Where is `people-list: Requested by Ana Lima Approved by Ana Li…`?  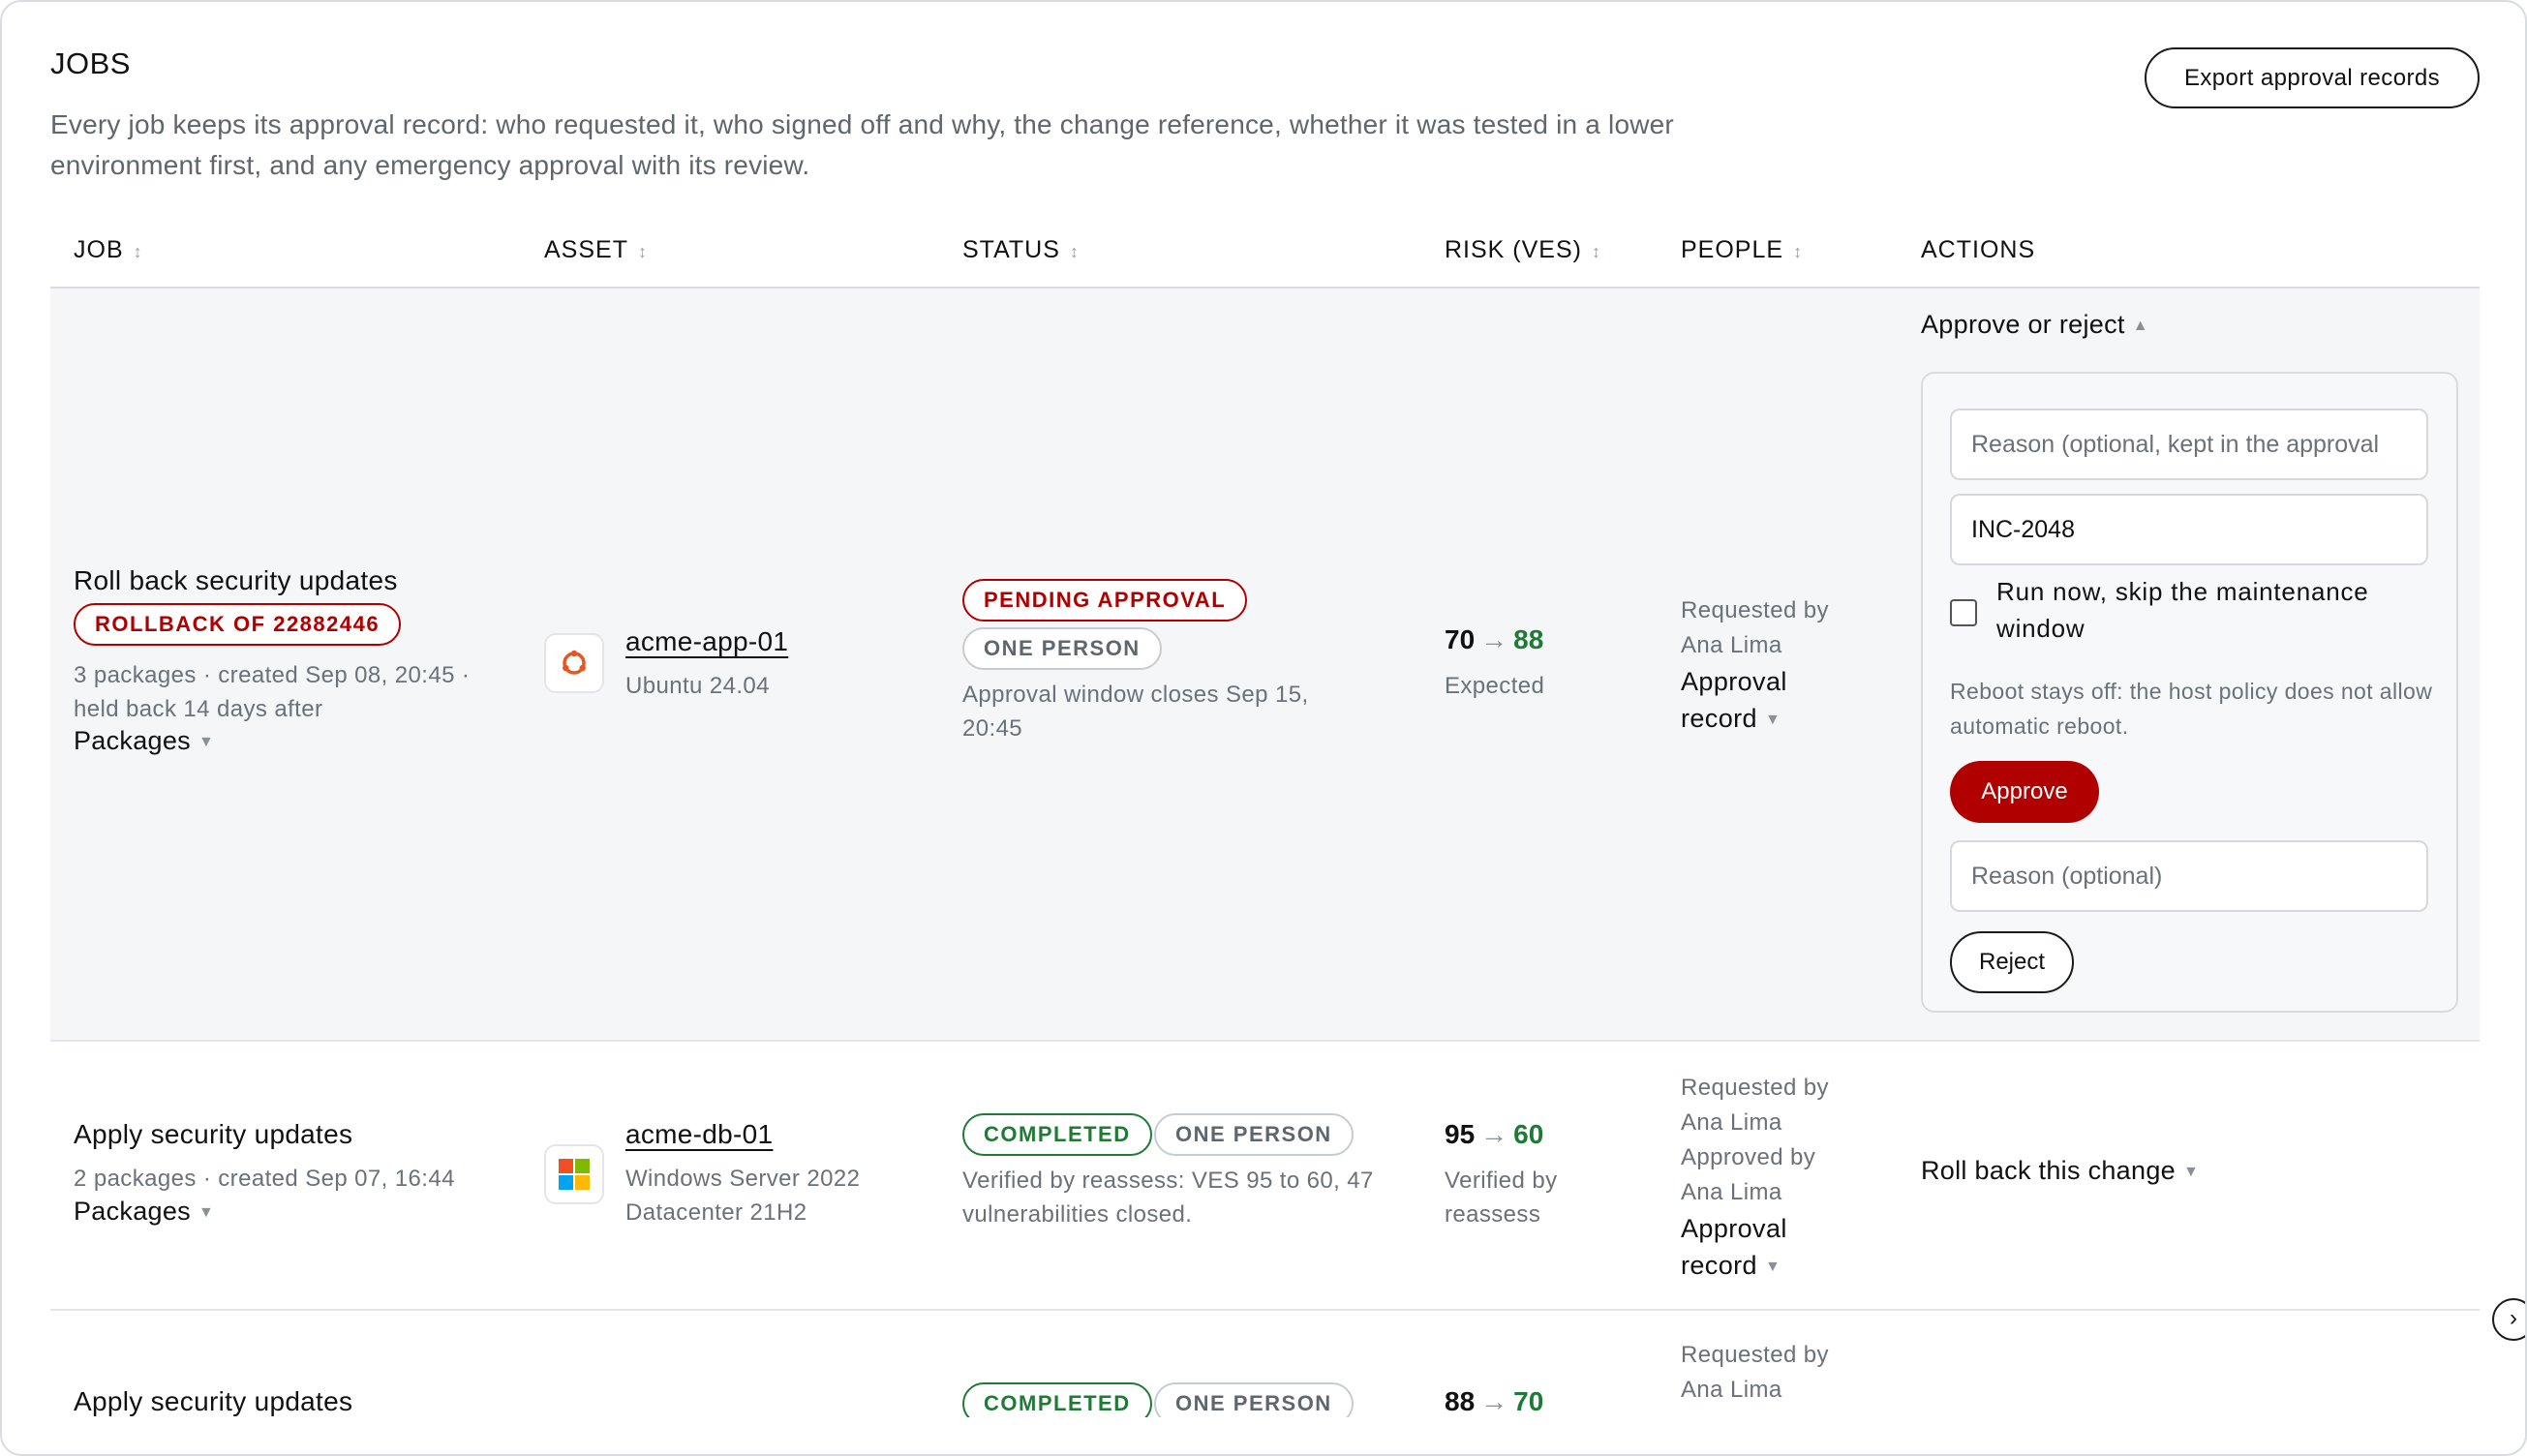
people-list: Requested by Ana Lima Approved by Ana Li… is located at coordinates (1777, 1179).